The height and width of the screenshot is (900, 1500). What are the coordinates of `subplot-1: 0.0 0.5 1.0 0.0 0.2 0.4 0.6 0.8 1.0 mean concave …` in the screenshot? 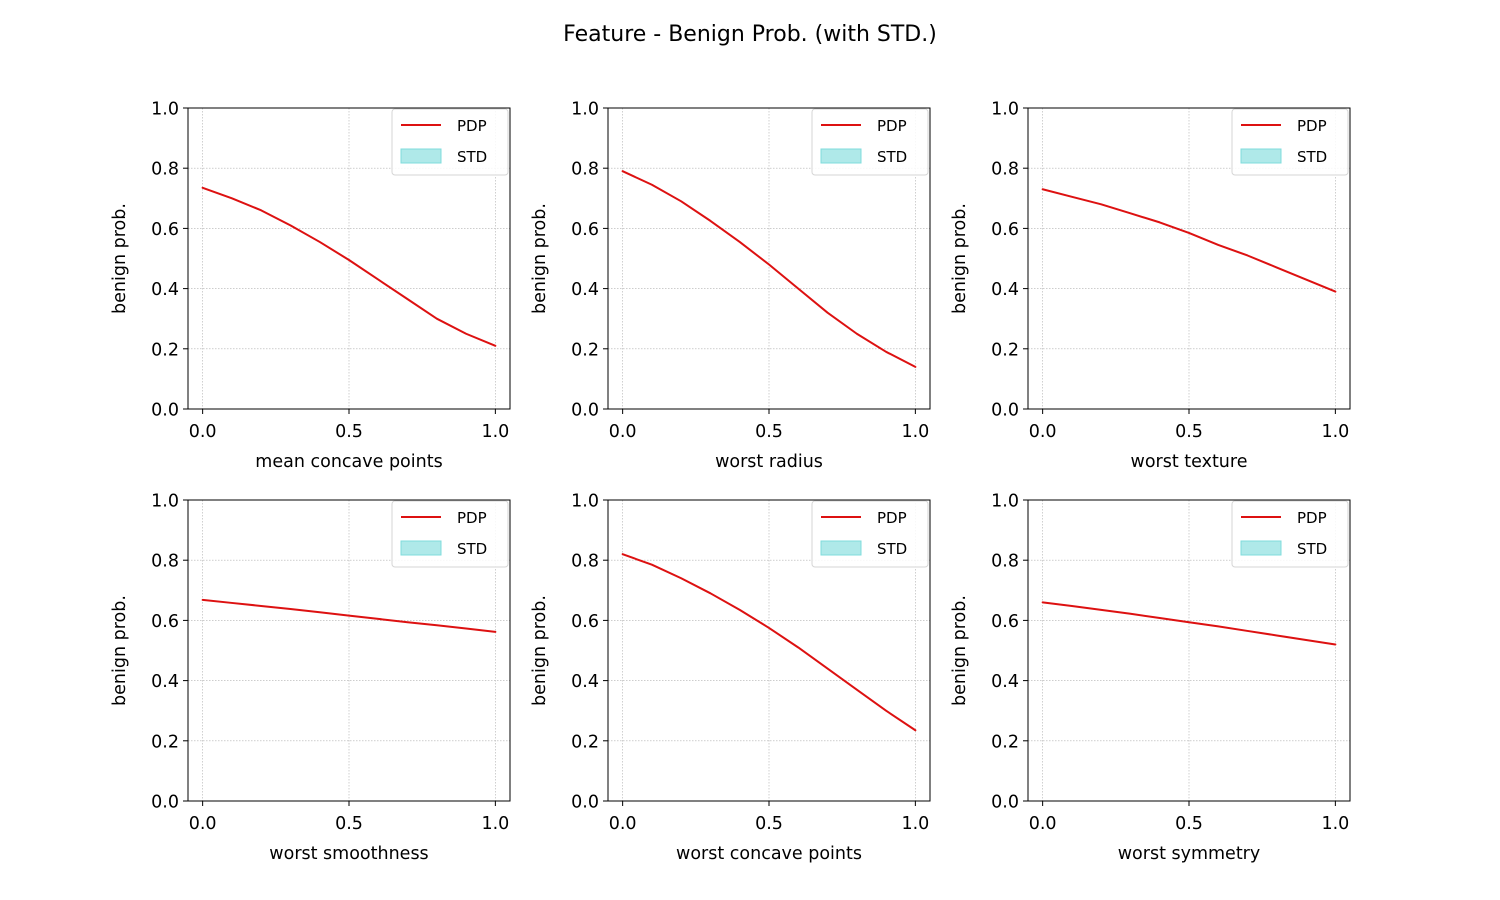 It's located at (310, 286).